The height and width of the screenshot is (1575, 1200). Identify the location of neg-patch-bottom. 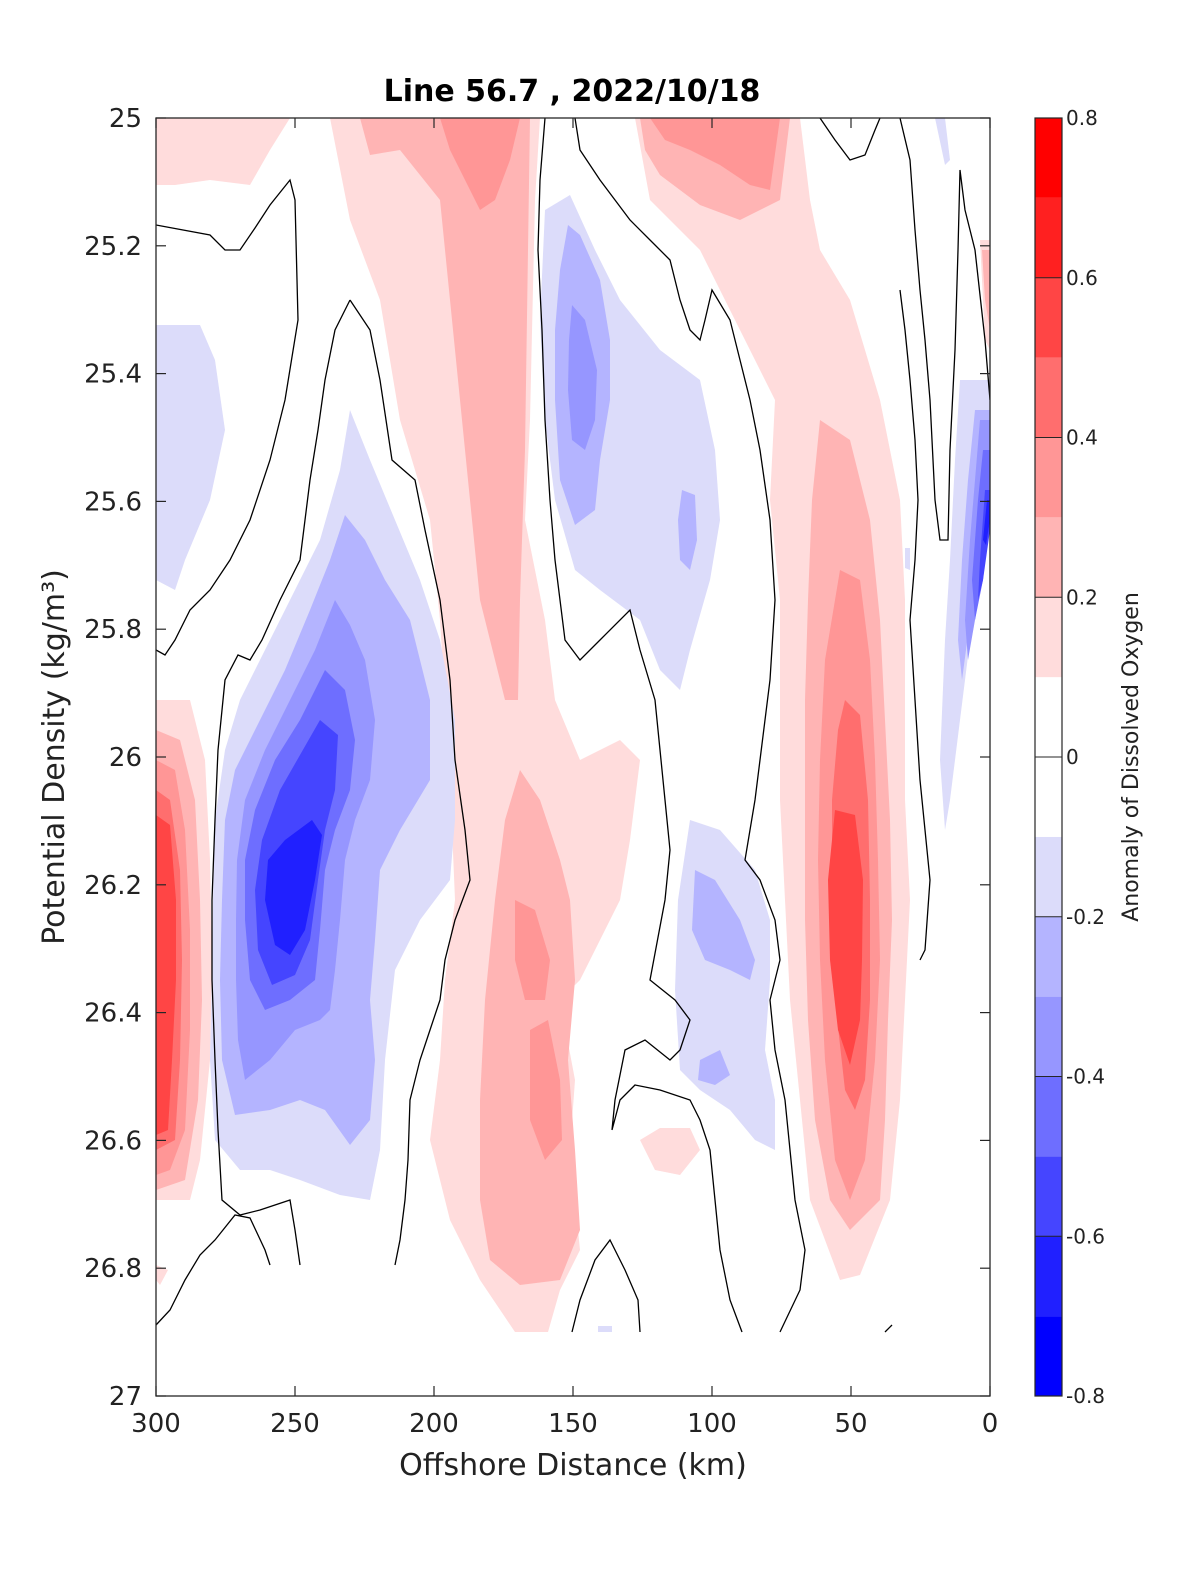
(605, 1329).